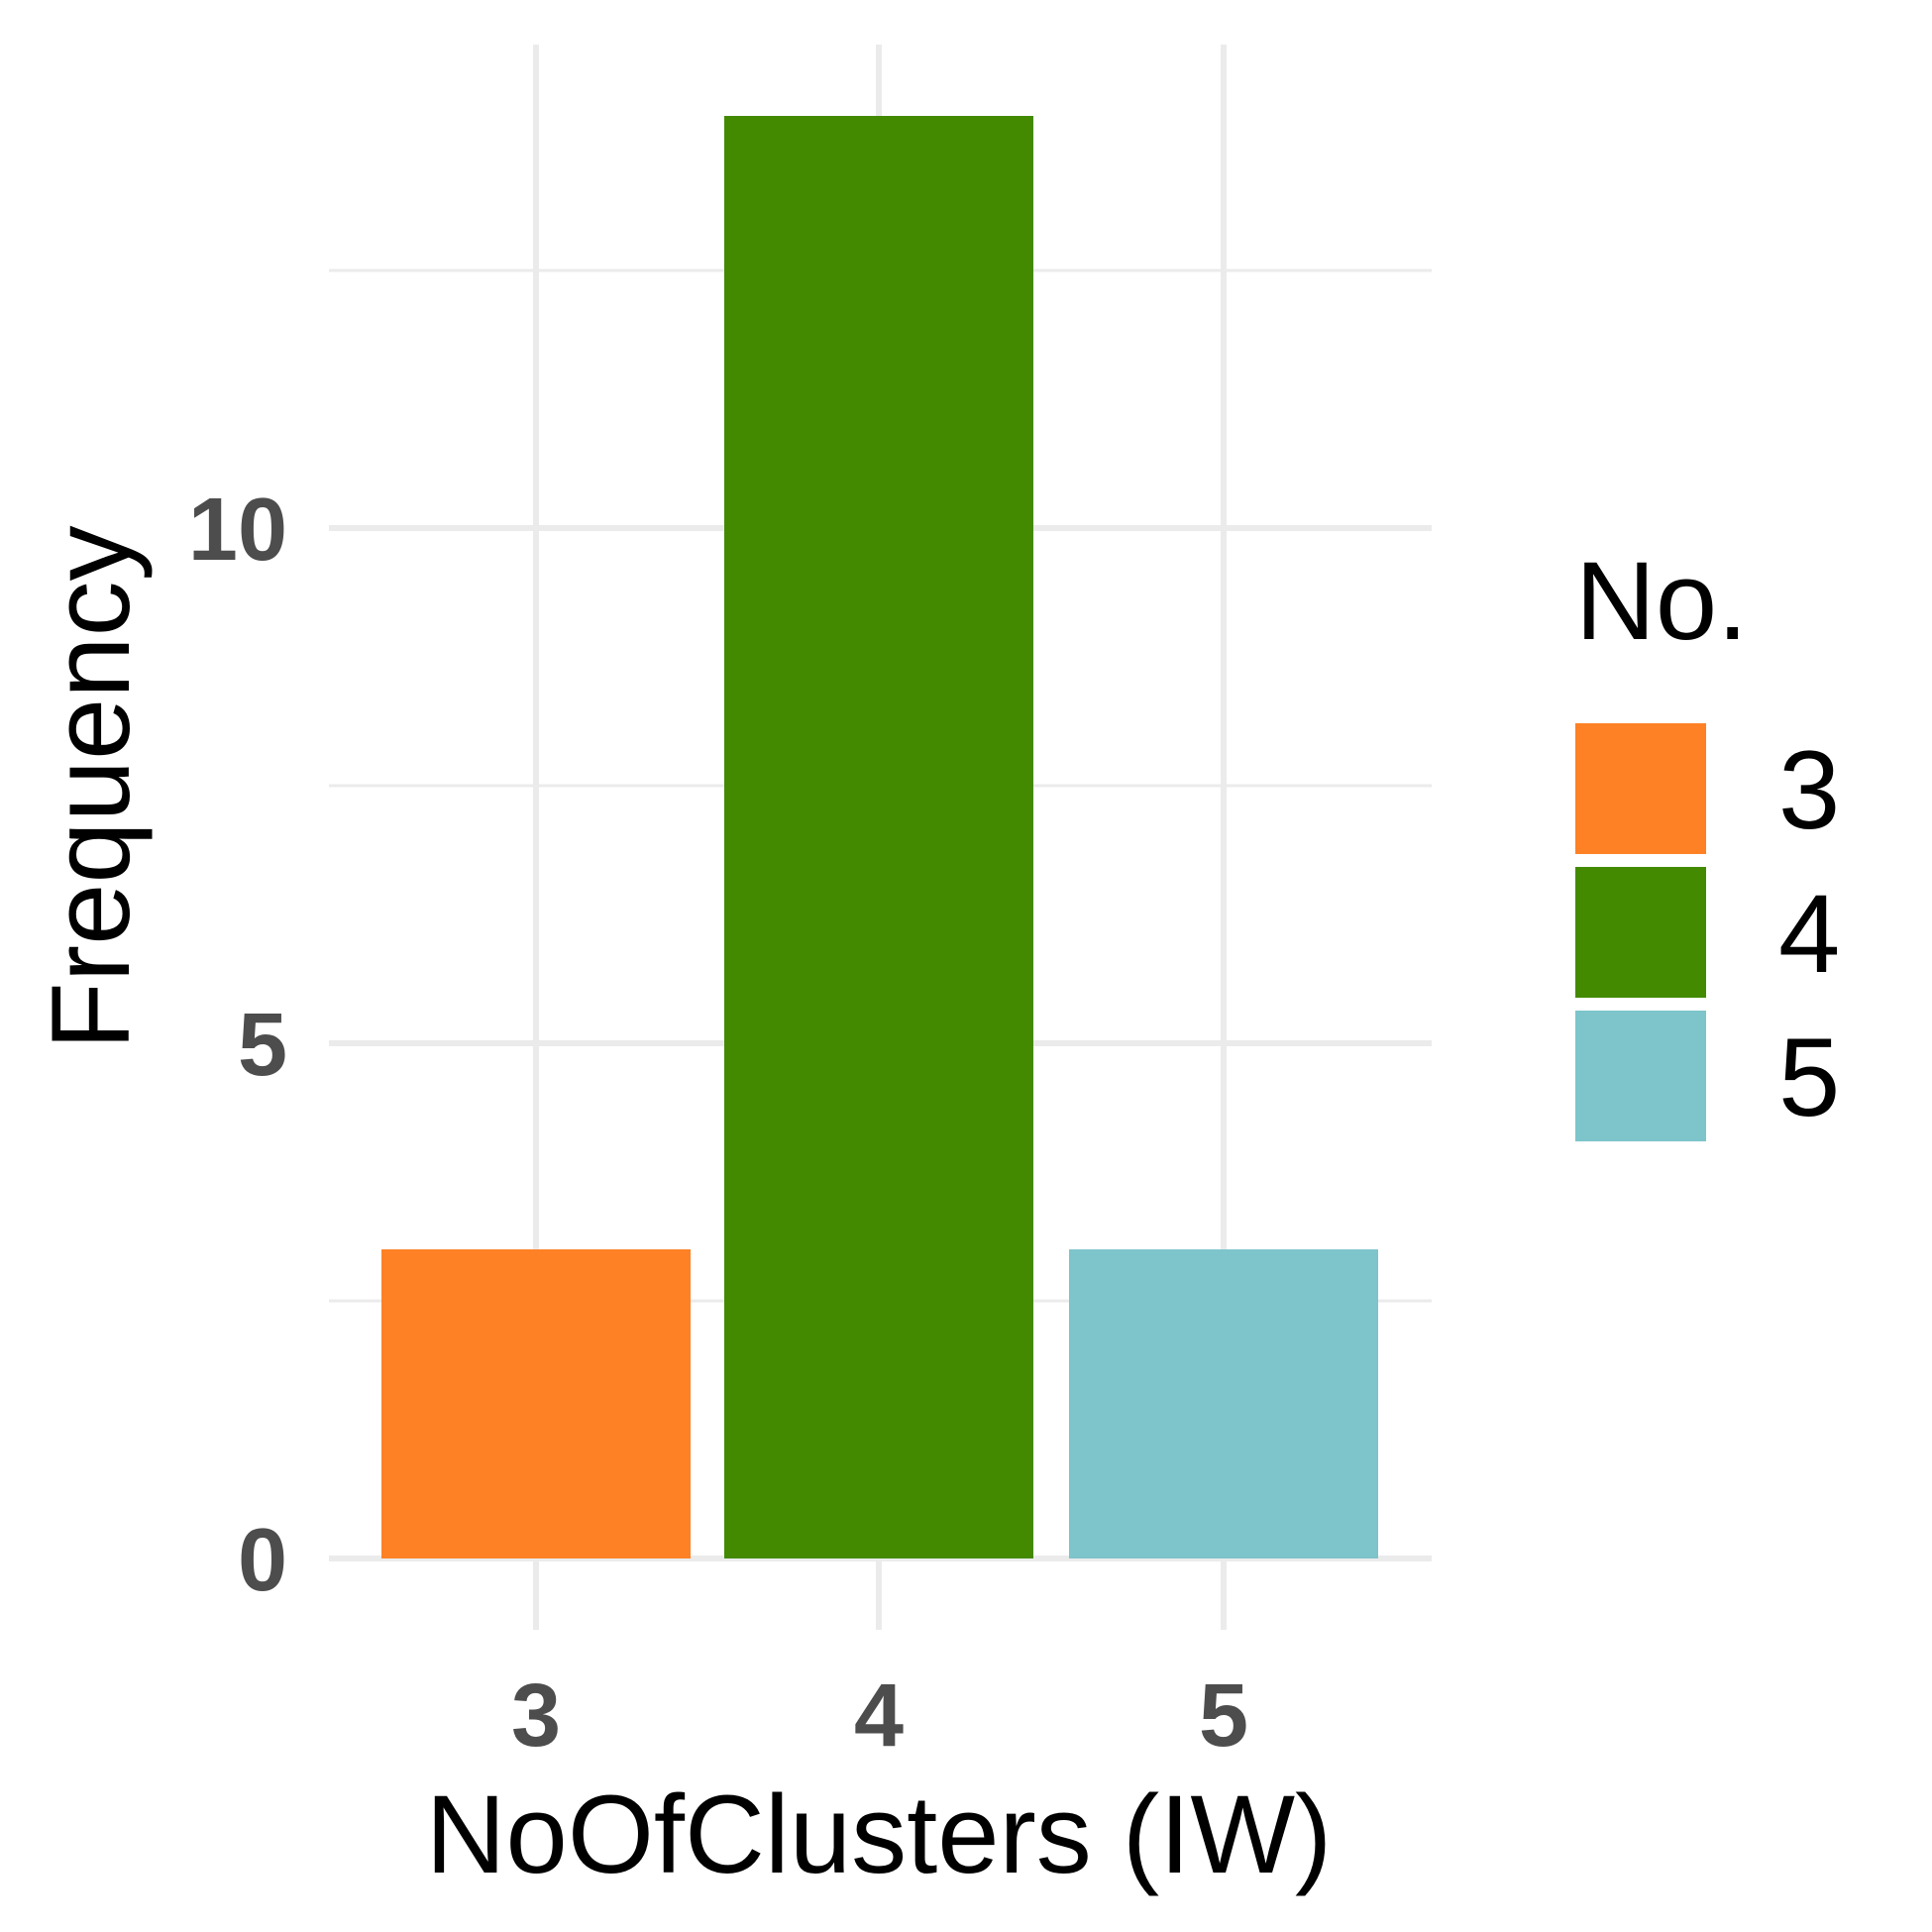 This screenshot has width=1932, height=1932. Describe the element at coordinates (91, 787) in the screenshot. I see `y-axis-title: Frequency` at that location.